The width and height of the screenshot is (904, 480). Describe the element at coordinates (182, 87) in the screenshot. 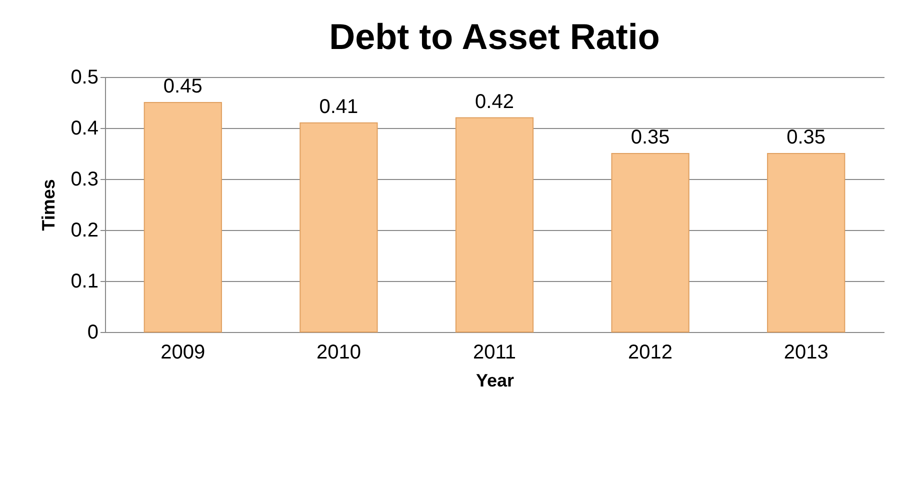

I see `data-label: 0.45` at that location.